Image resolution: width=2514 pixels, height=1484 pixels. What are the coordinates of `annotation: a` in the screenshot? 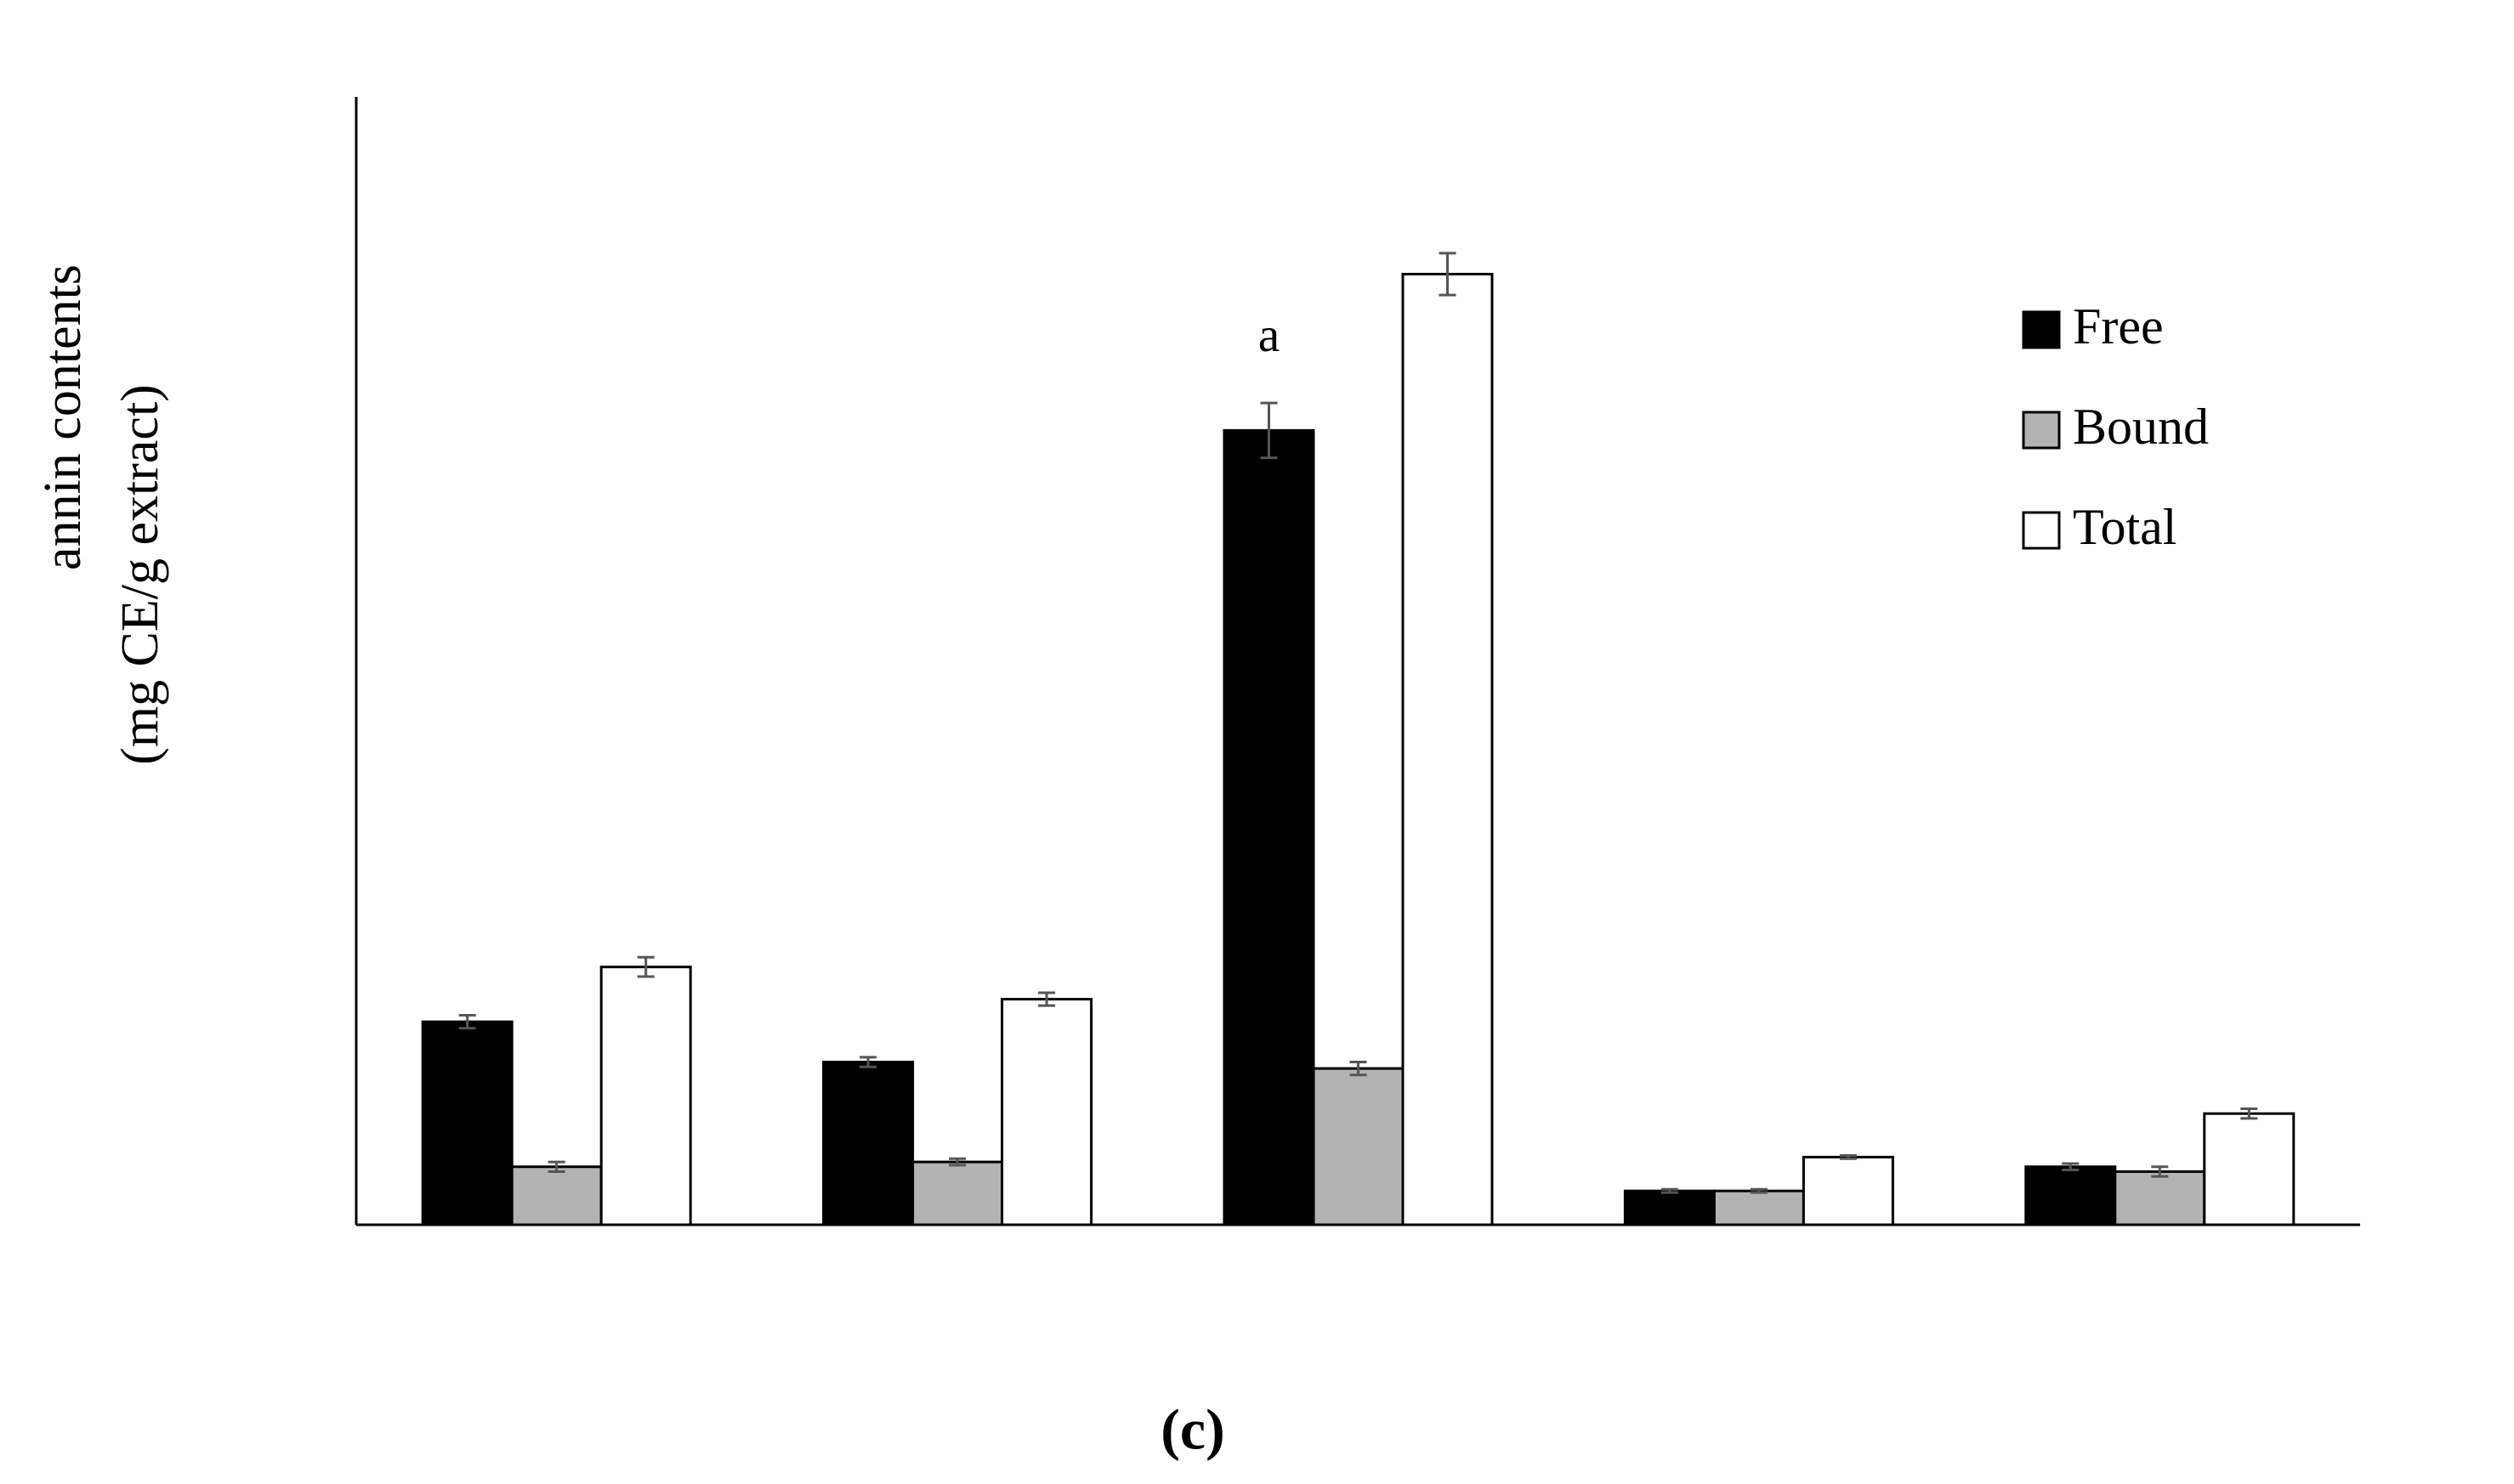 It's located at (1269, 335).